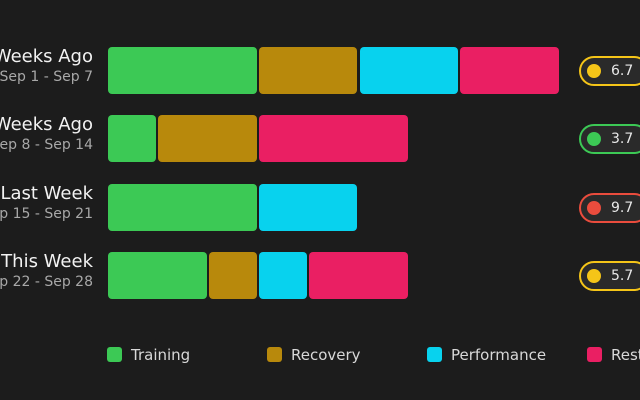 This screenshot has height=400, width=640. Describe the element at coordinates (46, 282) in the screenshot. I see `row-date-range: ep 22 - Sep 28` at that location.